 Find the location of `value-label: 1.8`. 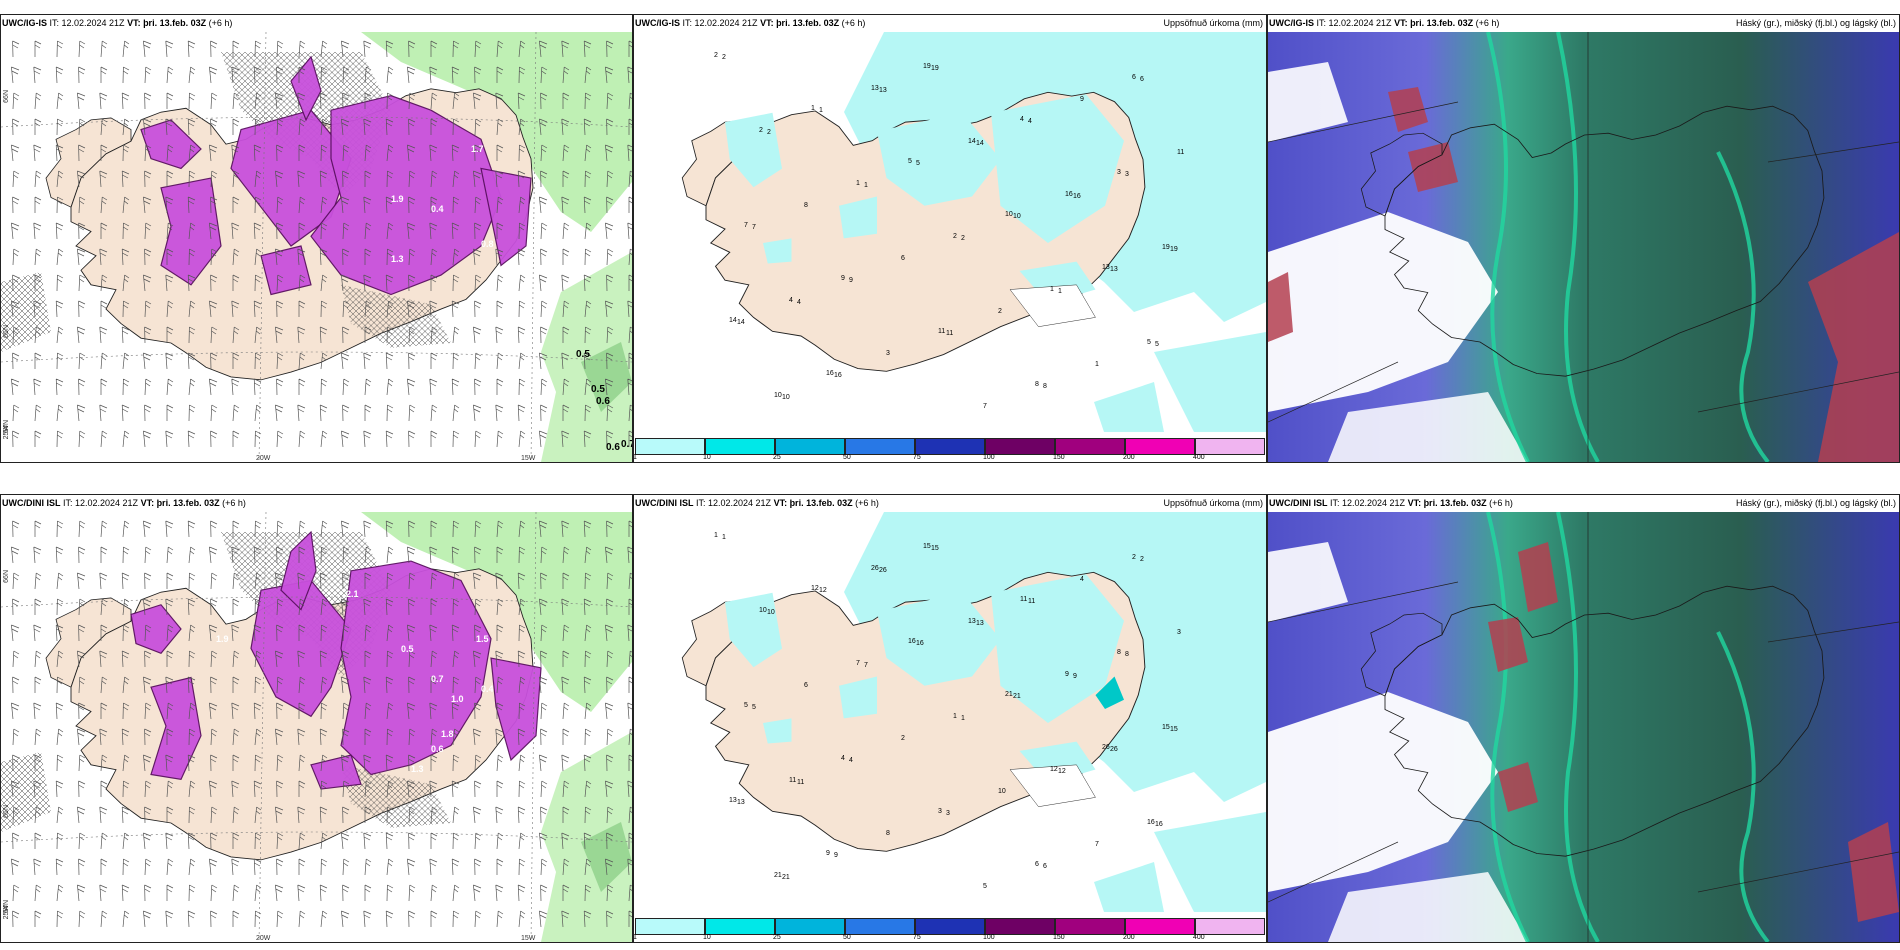

value-label: 1.8 is located at coordinates (447, 734).